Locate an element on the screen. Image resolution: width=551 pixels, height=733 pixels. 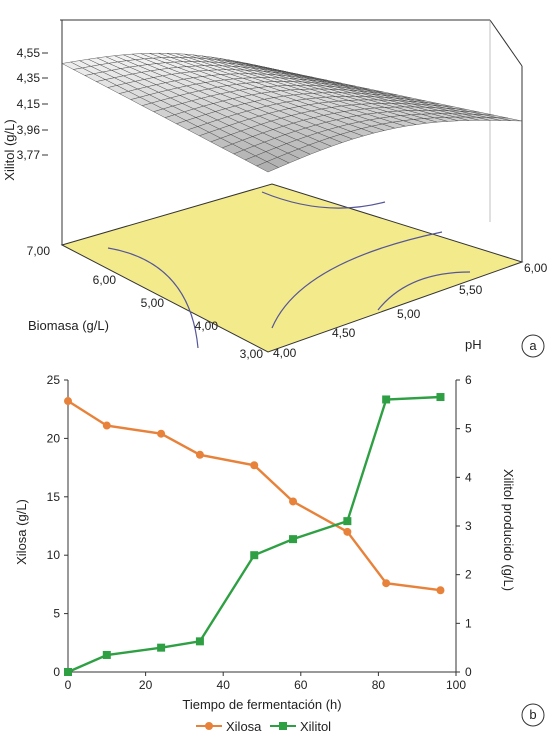
panel-b-label: b is located at coordinates (532, 714).